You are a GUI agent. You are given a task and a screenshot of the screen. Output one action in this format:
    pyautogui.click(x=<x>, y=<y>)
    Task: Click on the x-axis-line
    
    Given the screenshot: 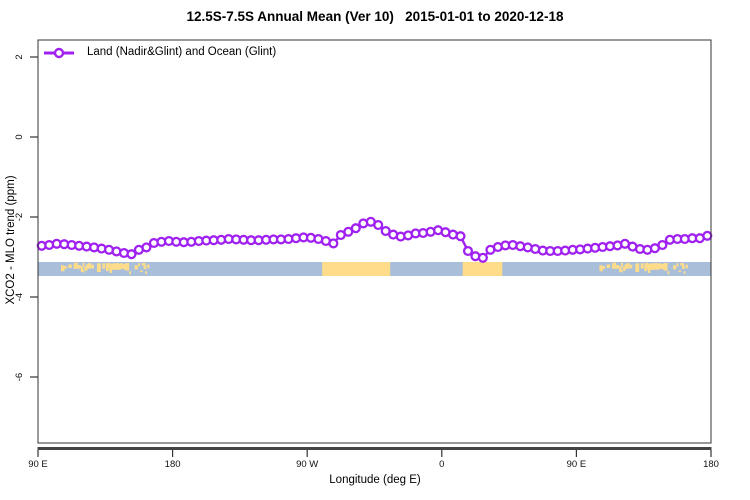 What is the action you would take?
    pyautogui.click(x=374, y=448)
    